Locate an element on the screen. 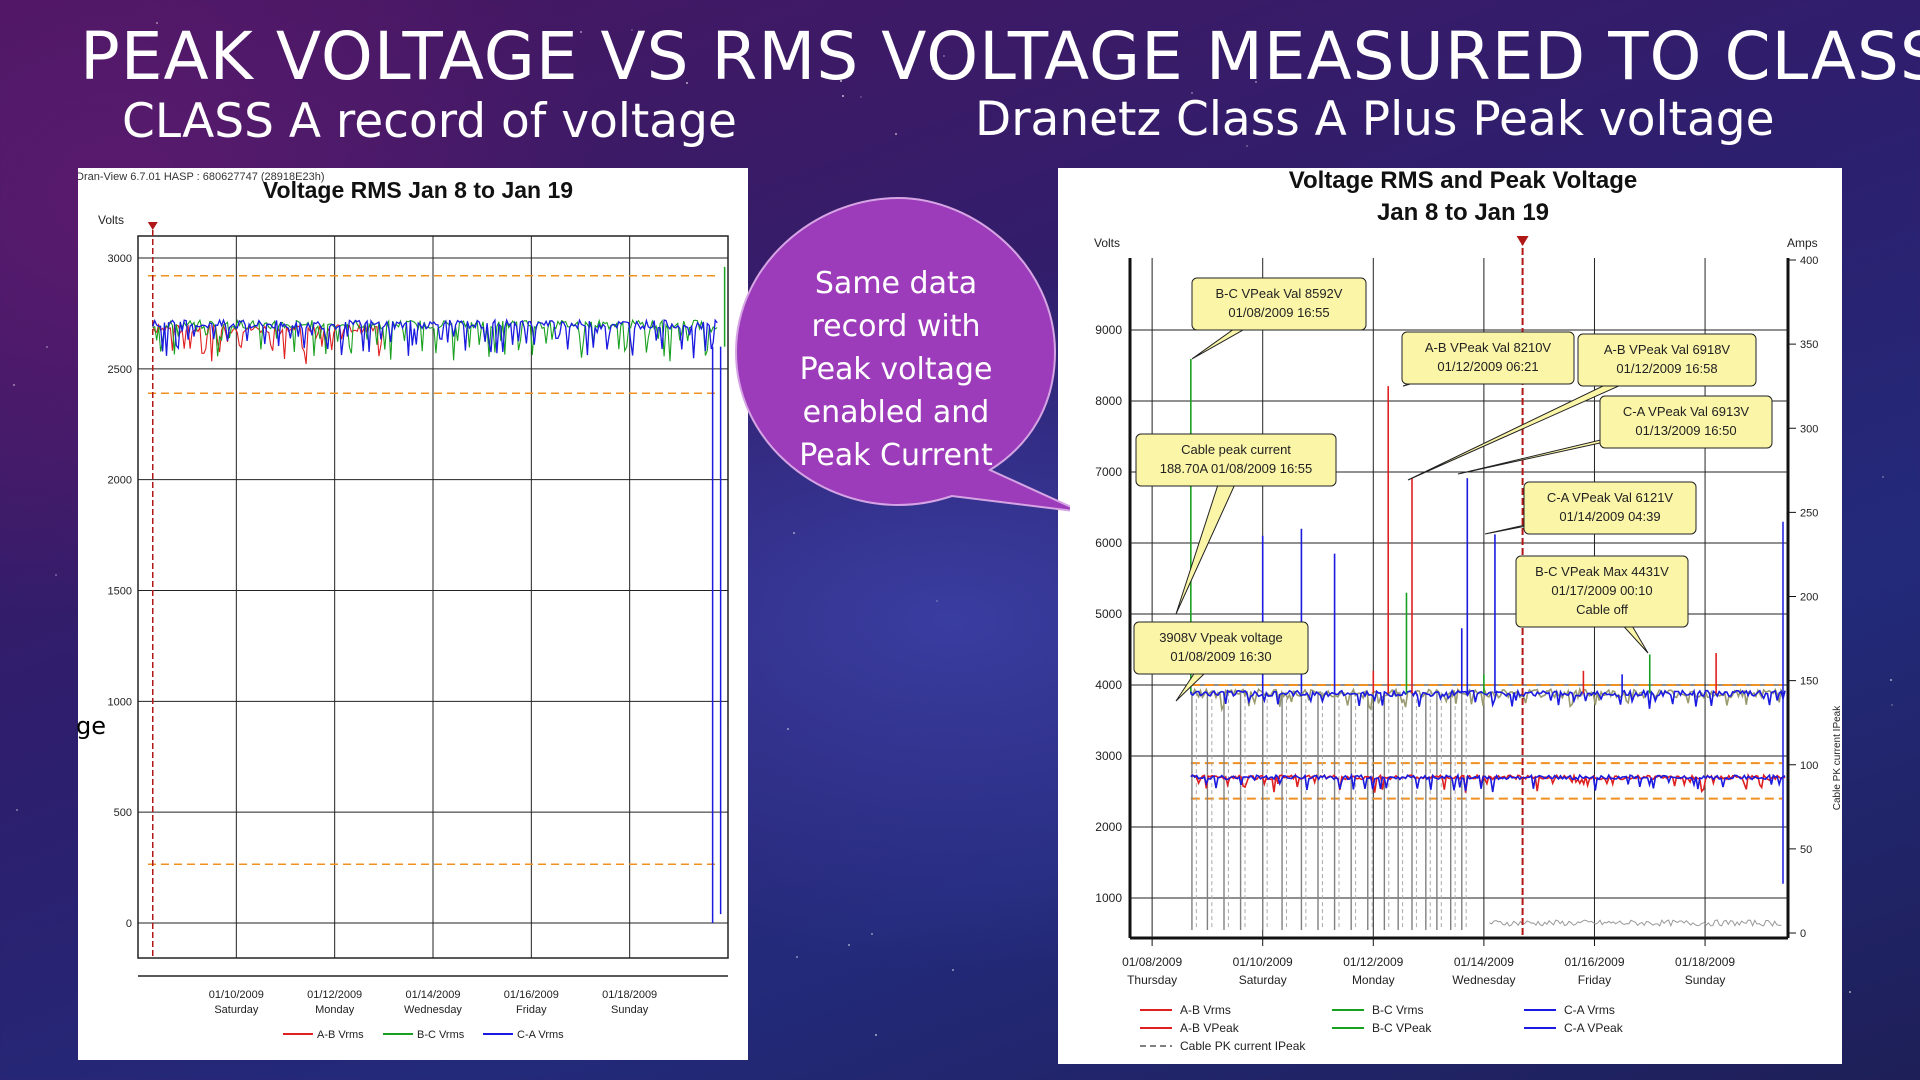 The image size is (1920, 1080). annotation-text: 01/14/2009 04:39 is located at coordinates (1609, 516).